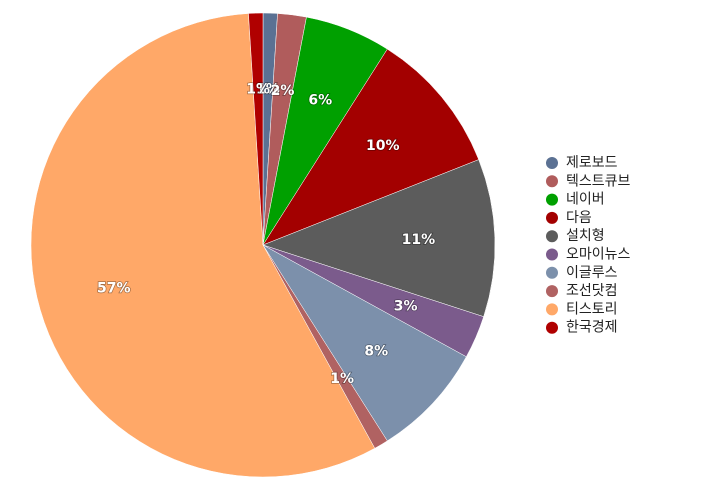 This screenshot has height=497, width=703. What do you see at coordinates (585, 200) in the screenshot?
I see `legend-label: 네이버` at bounding box center [585, 200].